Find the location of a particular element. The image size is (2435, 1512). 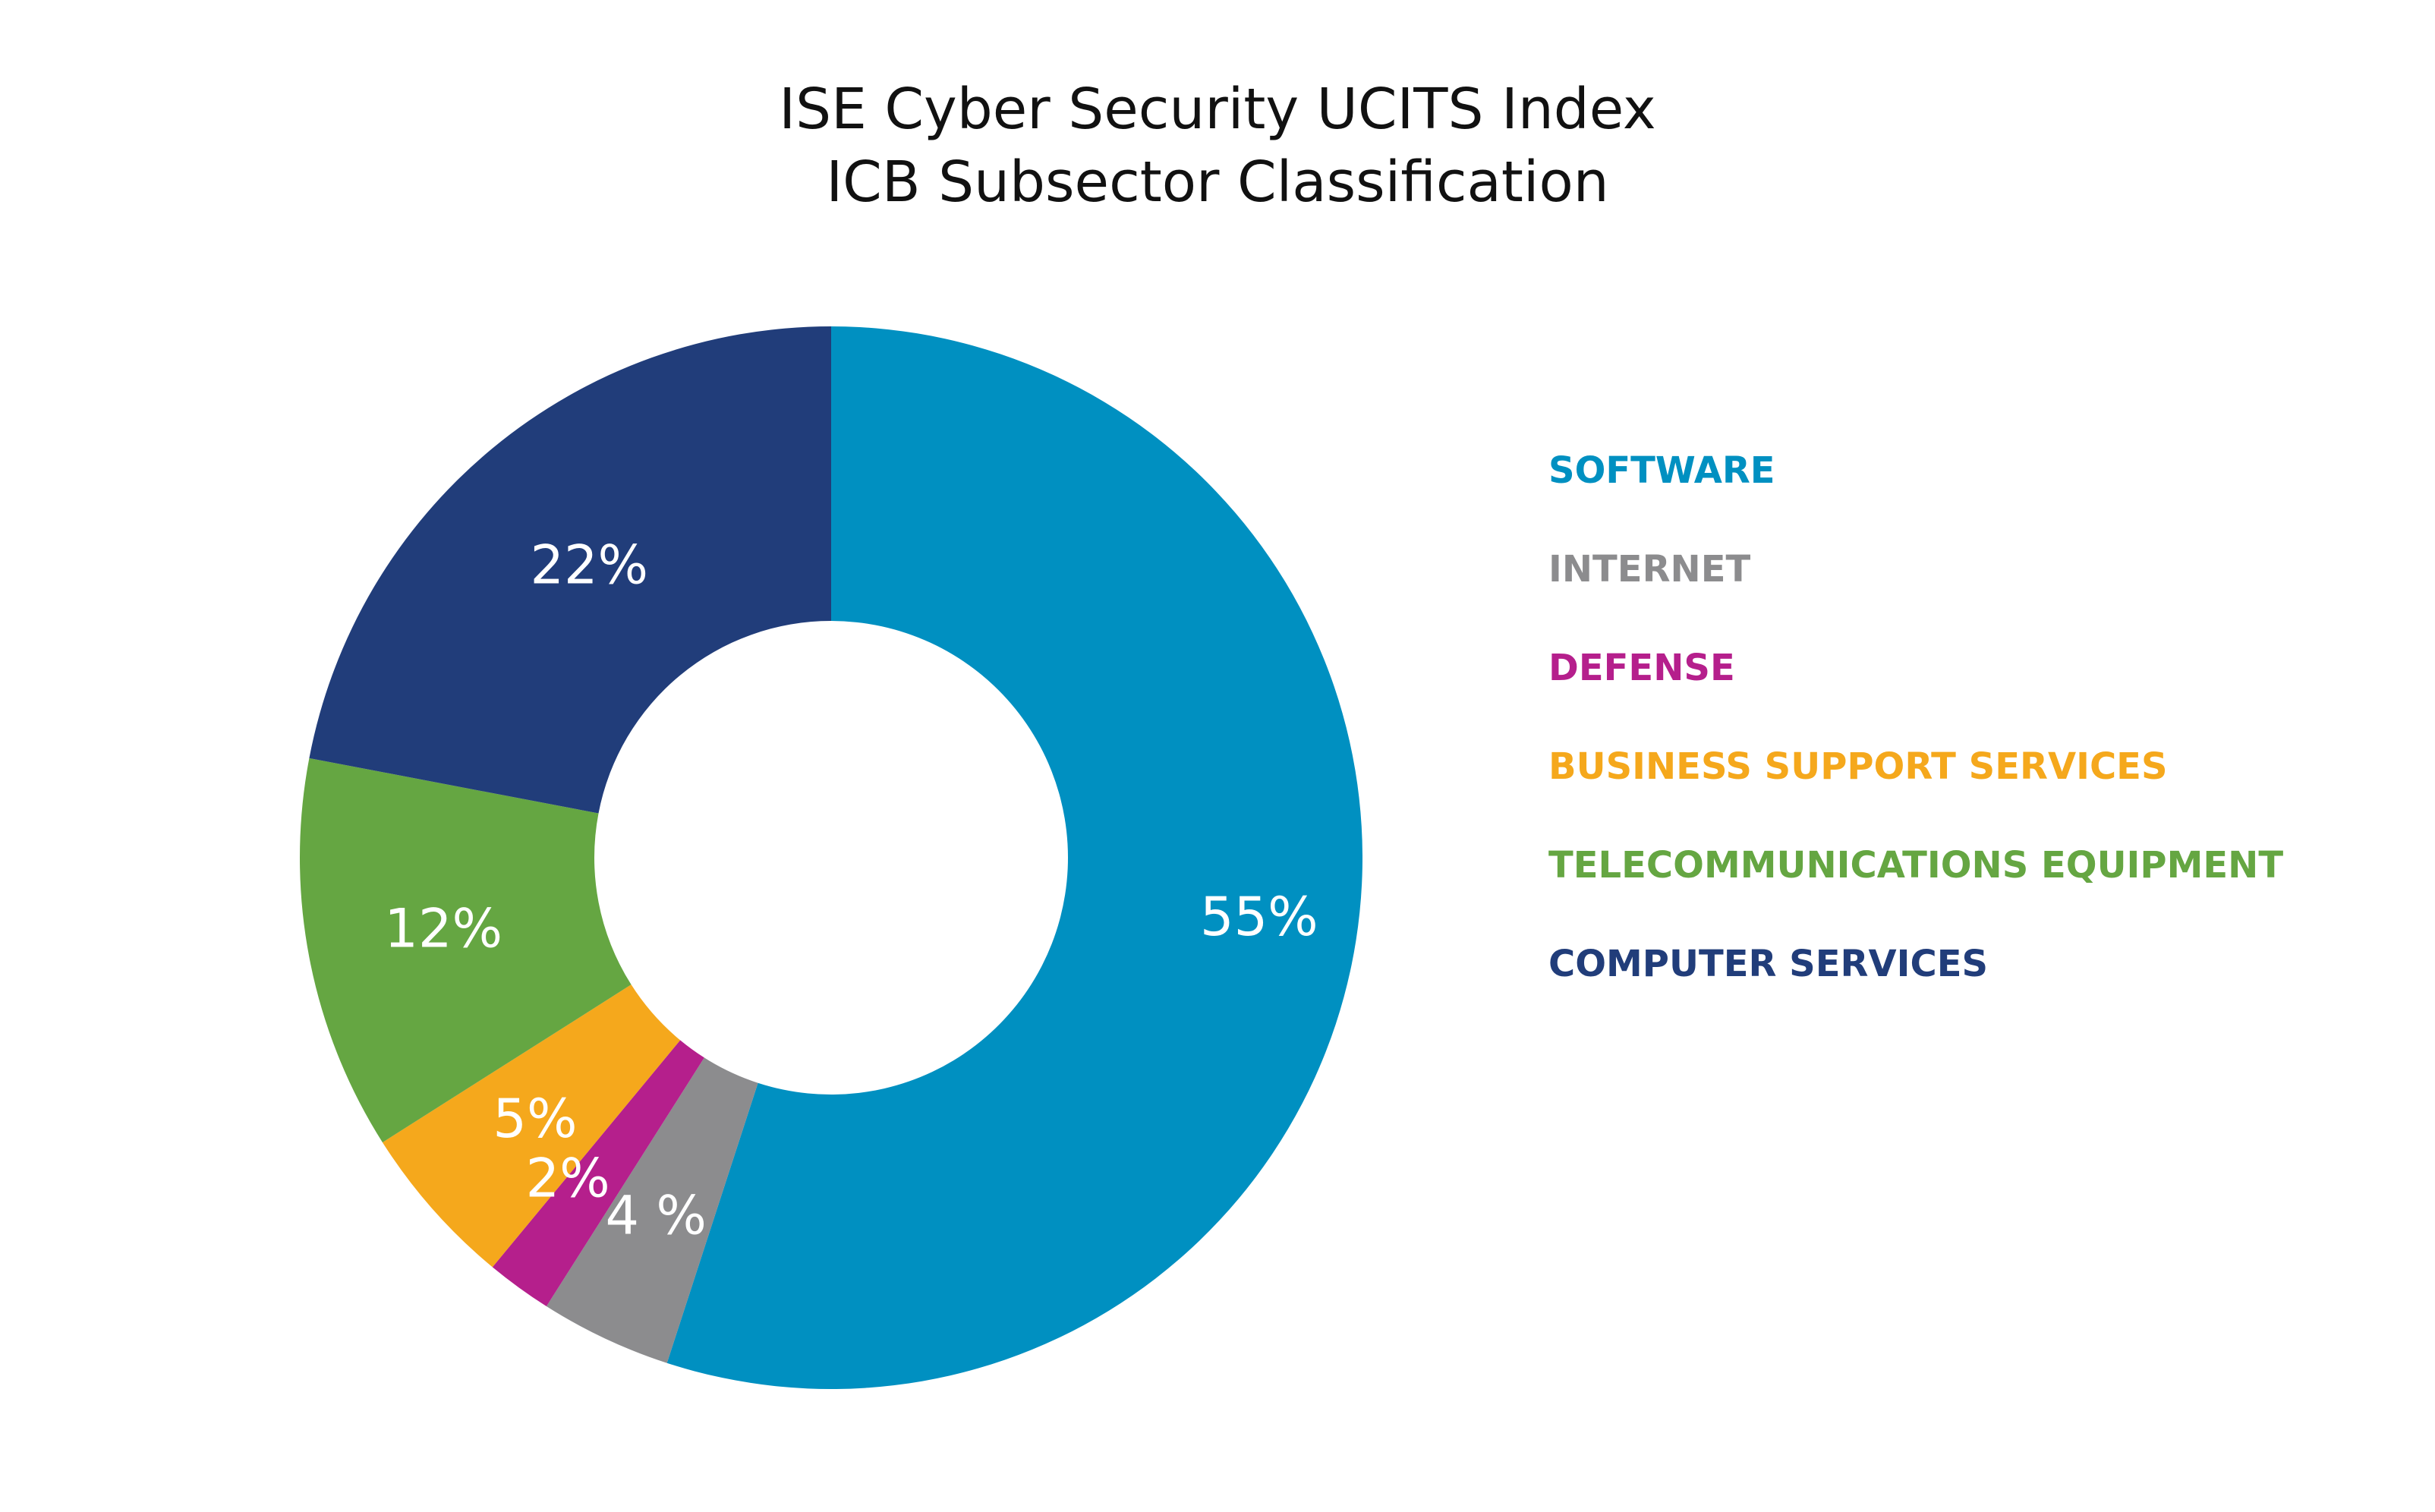

chart-subtitle: ICB Subsector Classification is located at coordinates (1217, 182).